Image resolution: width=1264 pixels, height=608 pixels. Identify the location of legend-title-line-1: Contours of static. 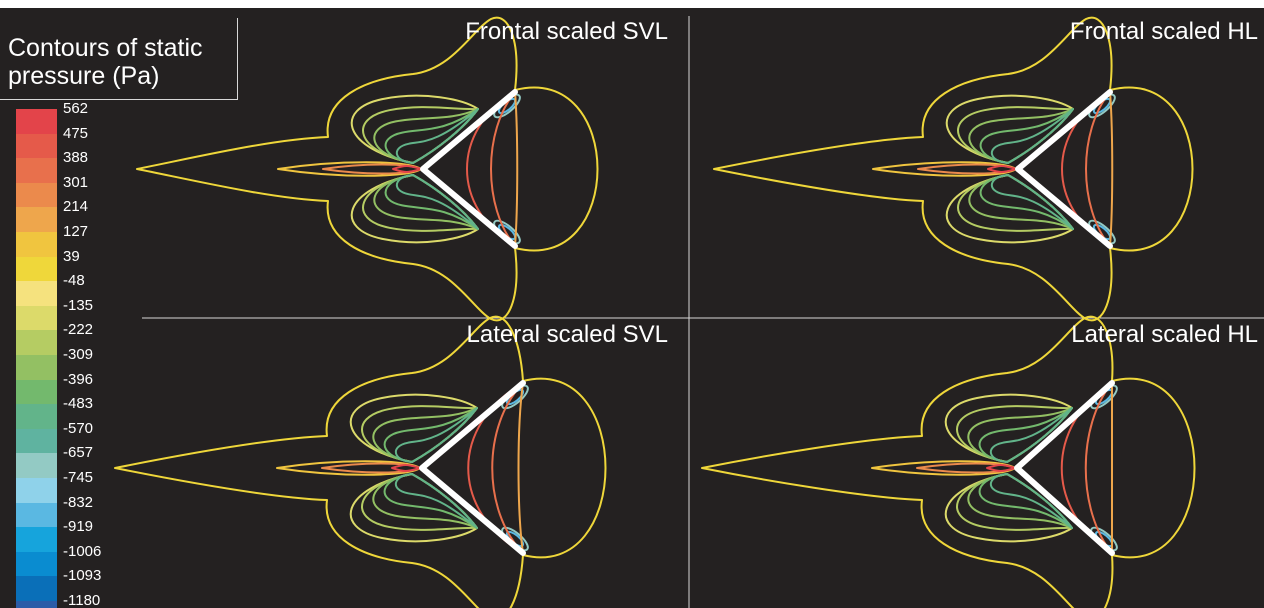
(105, 48).